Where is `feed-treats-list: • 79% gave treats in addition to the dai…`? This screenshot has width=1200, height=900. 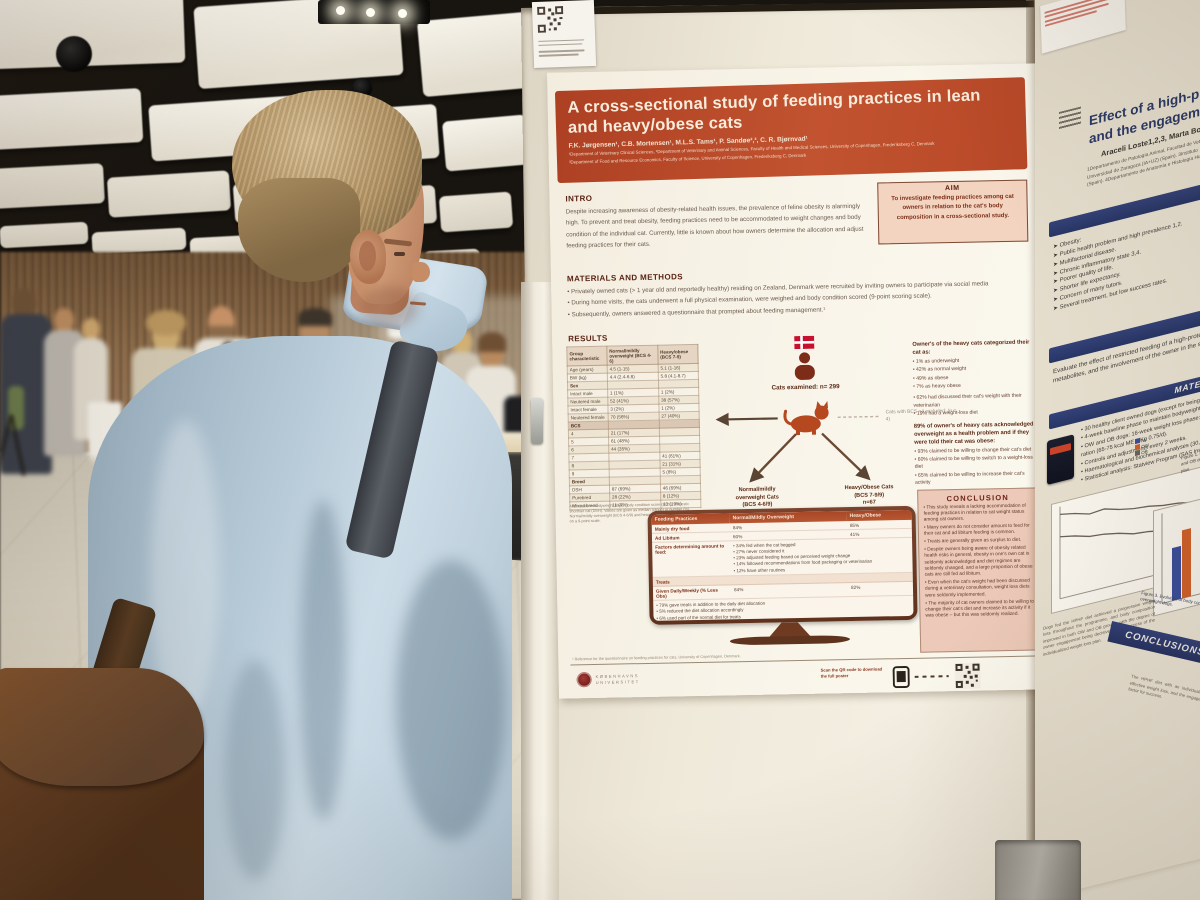 feed-treats-list: • 79% gave treats in addition to the dai… is located at coordinates (783, 608).